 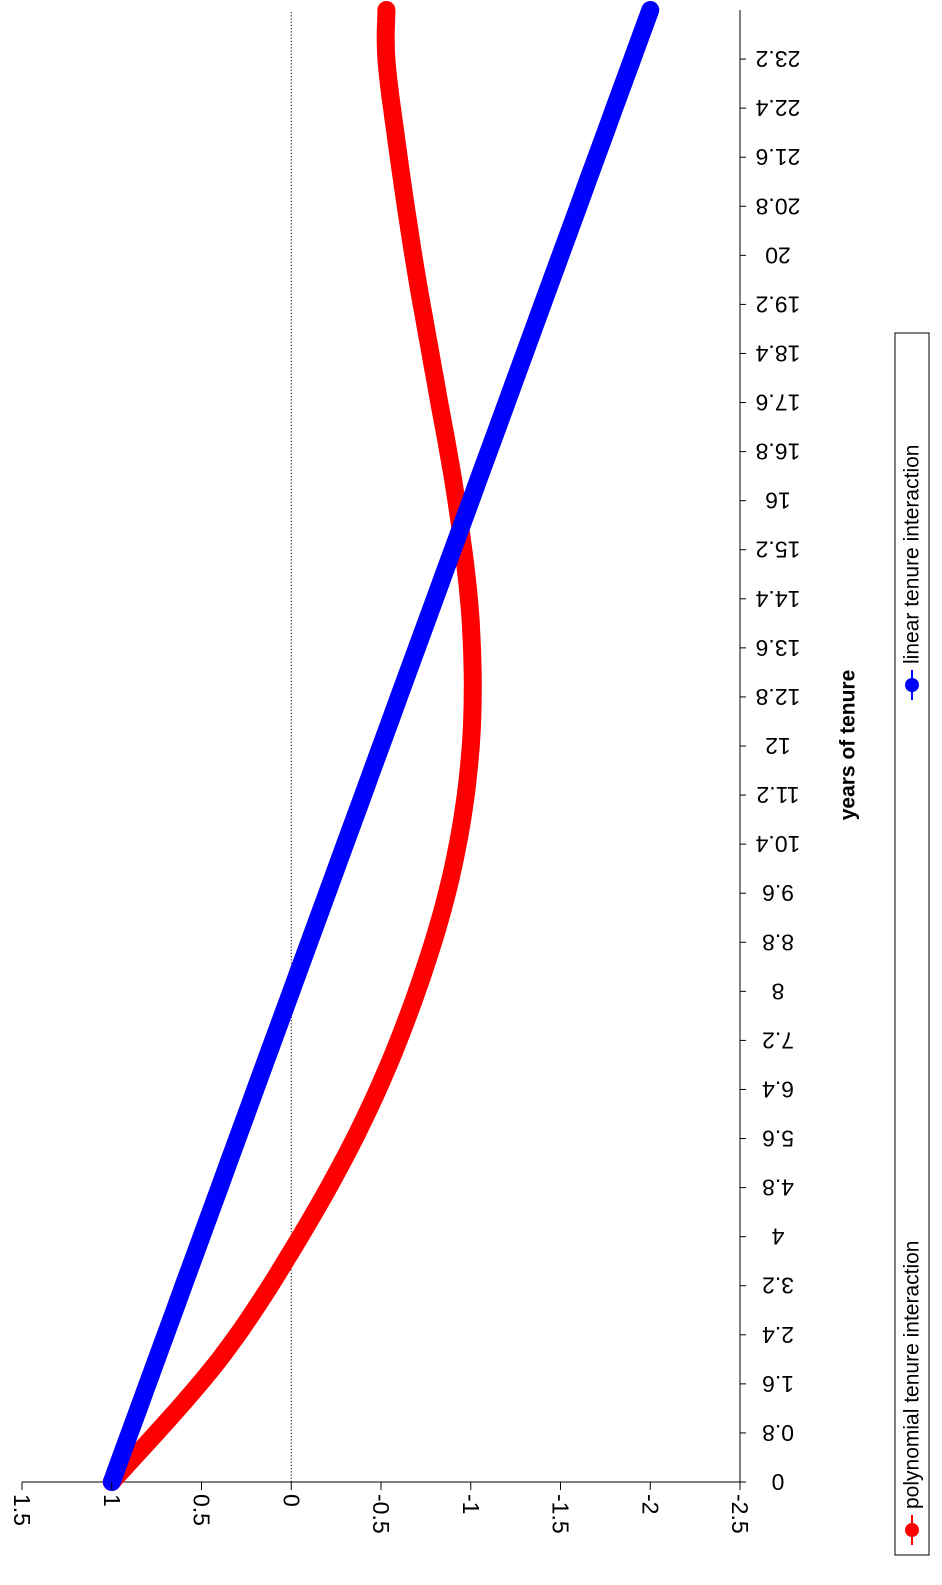 I want to click on category-tick-label: 23.2, so click(x=778, y=59).